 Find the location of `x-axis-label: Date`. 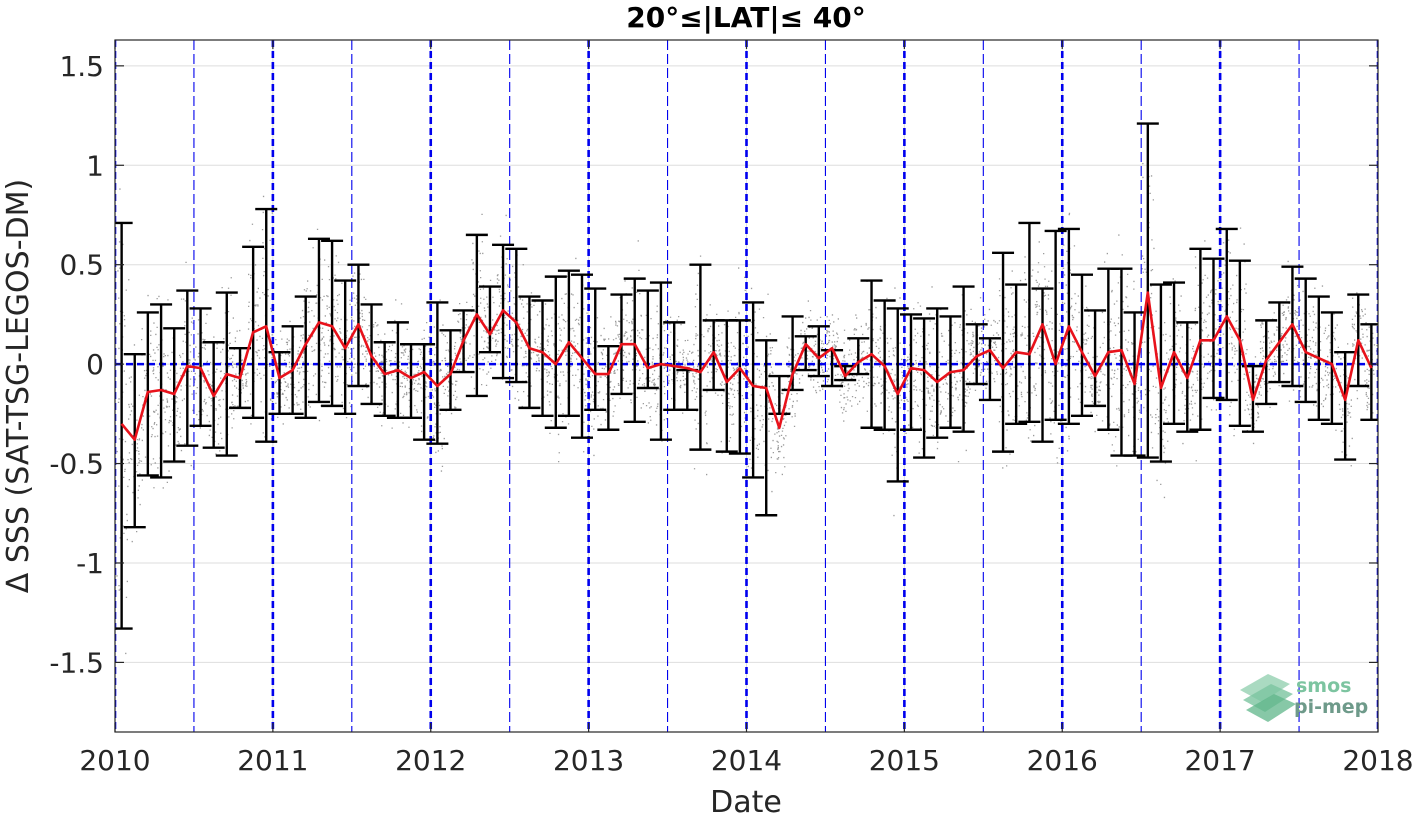

x-axis-label: Date is located at coordinates (746, 801).